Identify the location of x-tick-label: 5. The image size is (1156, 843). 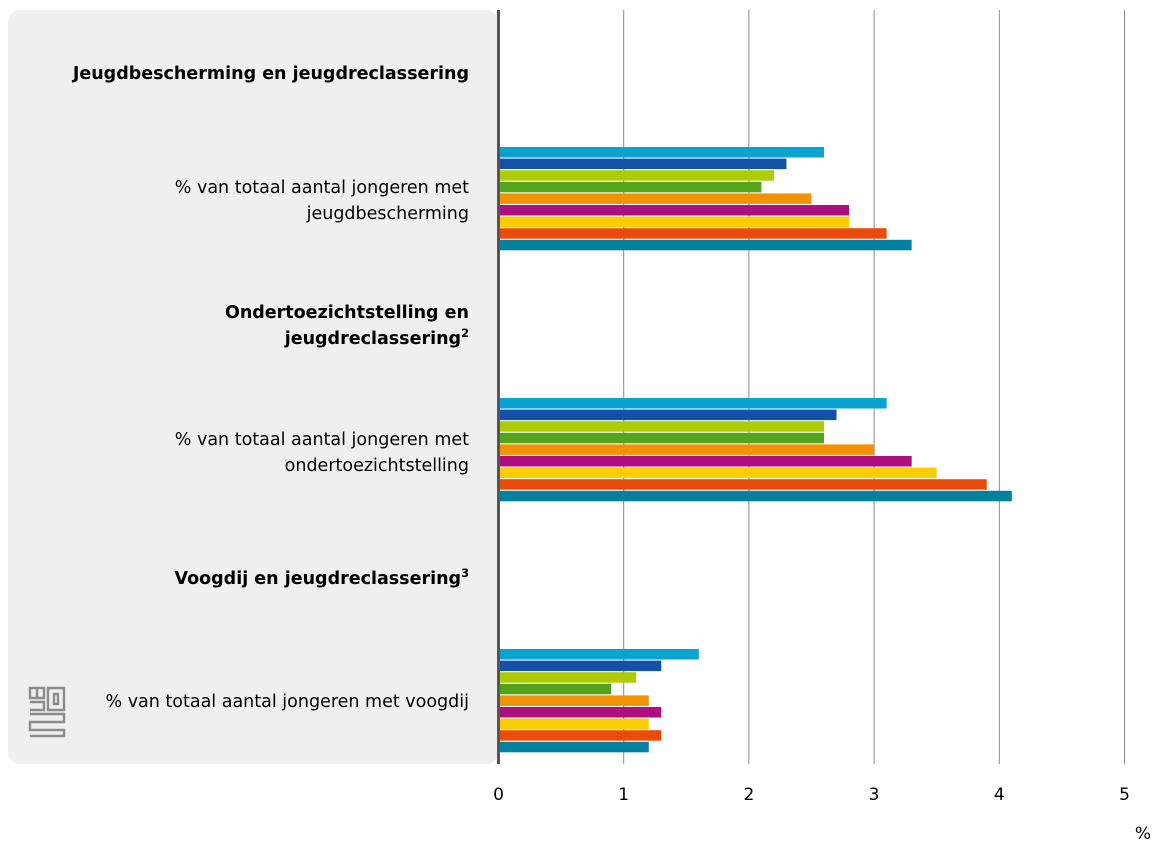
(1124, 795).